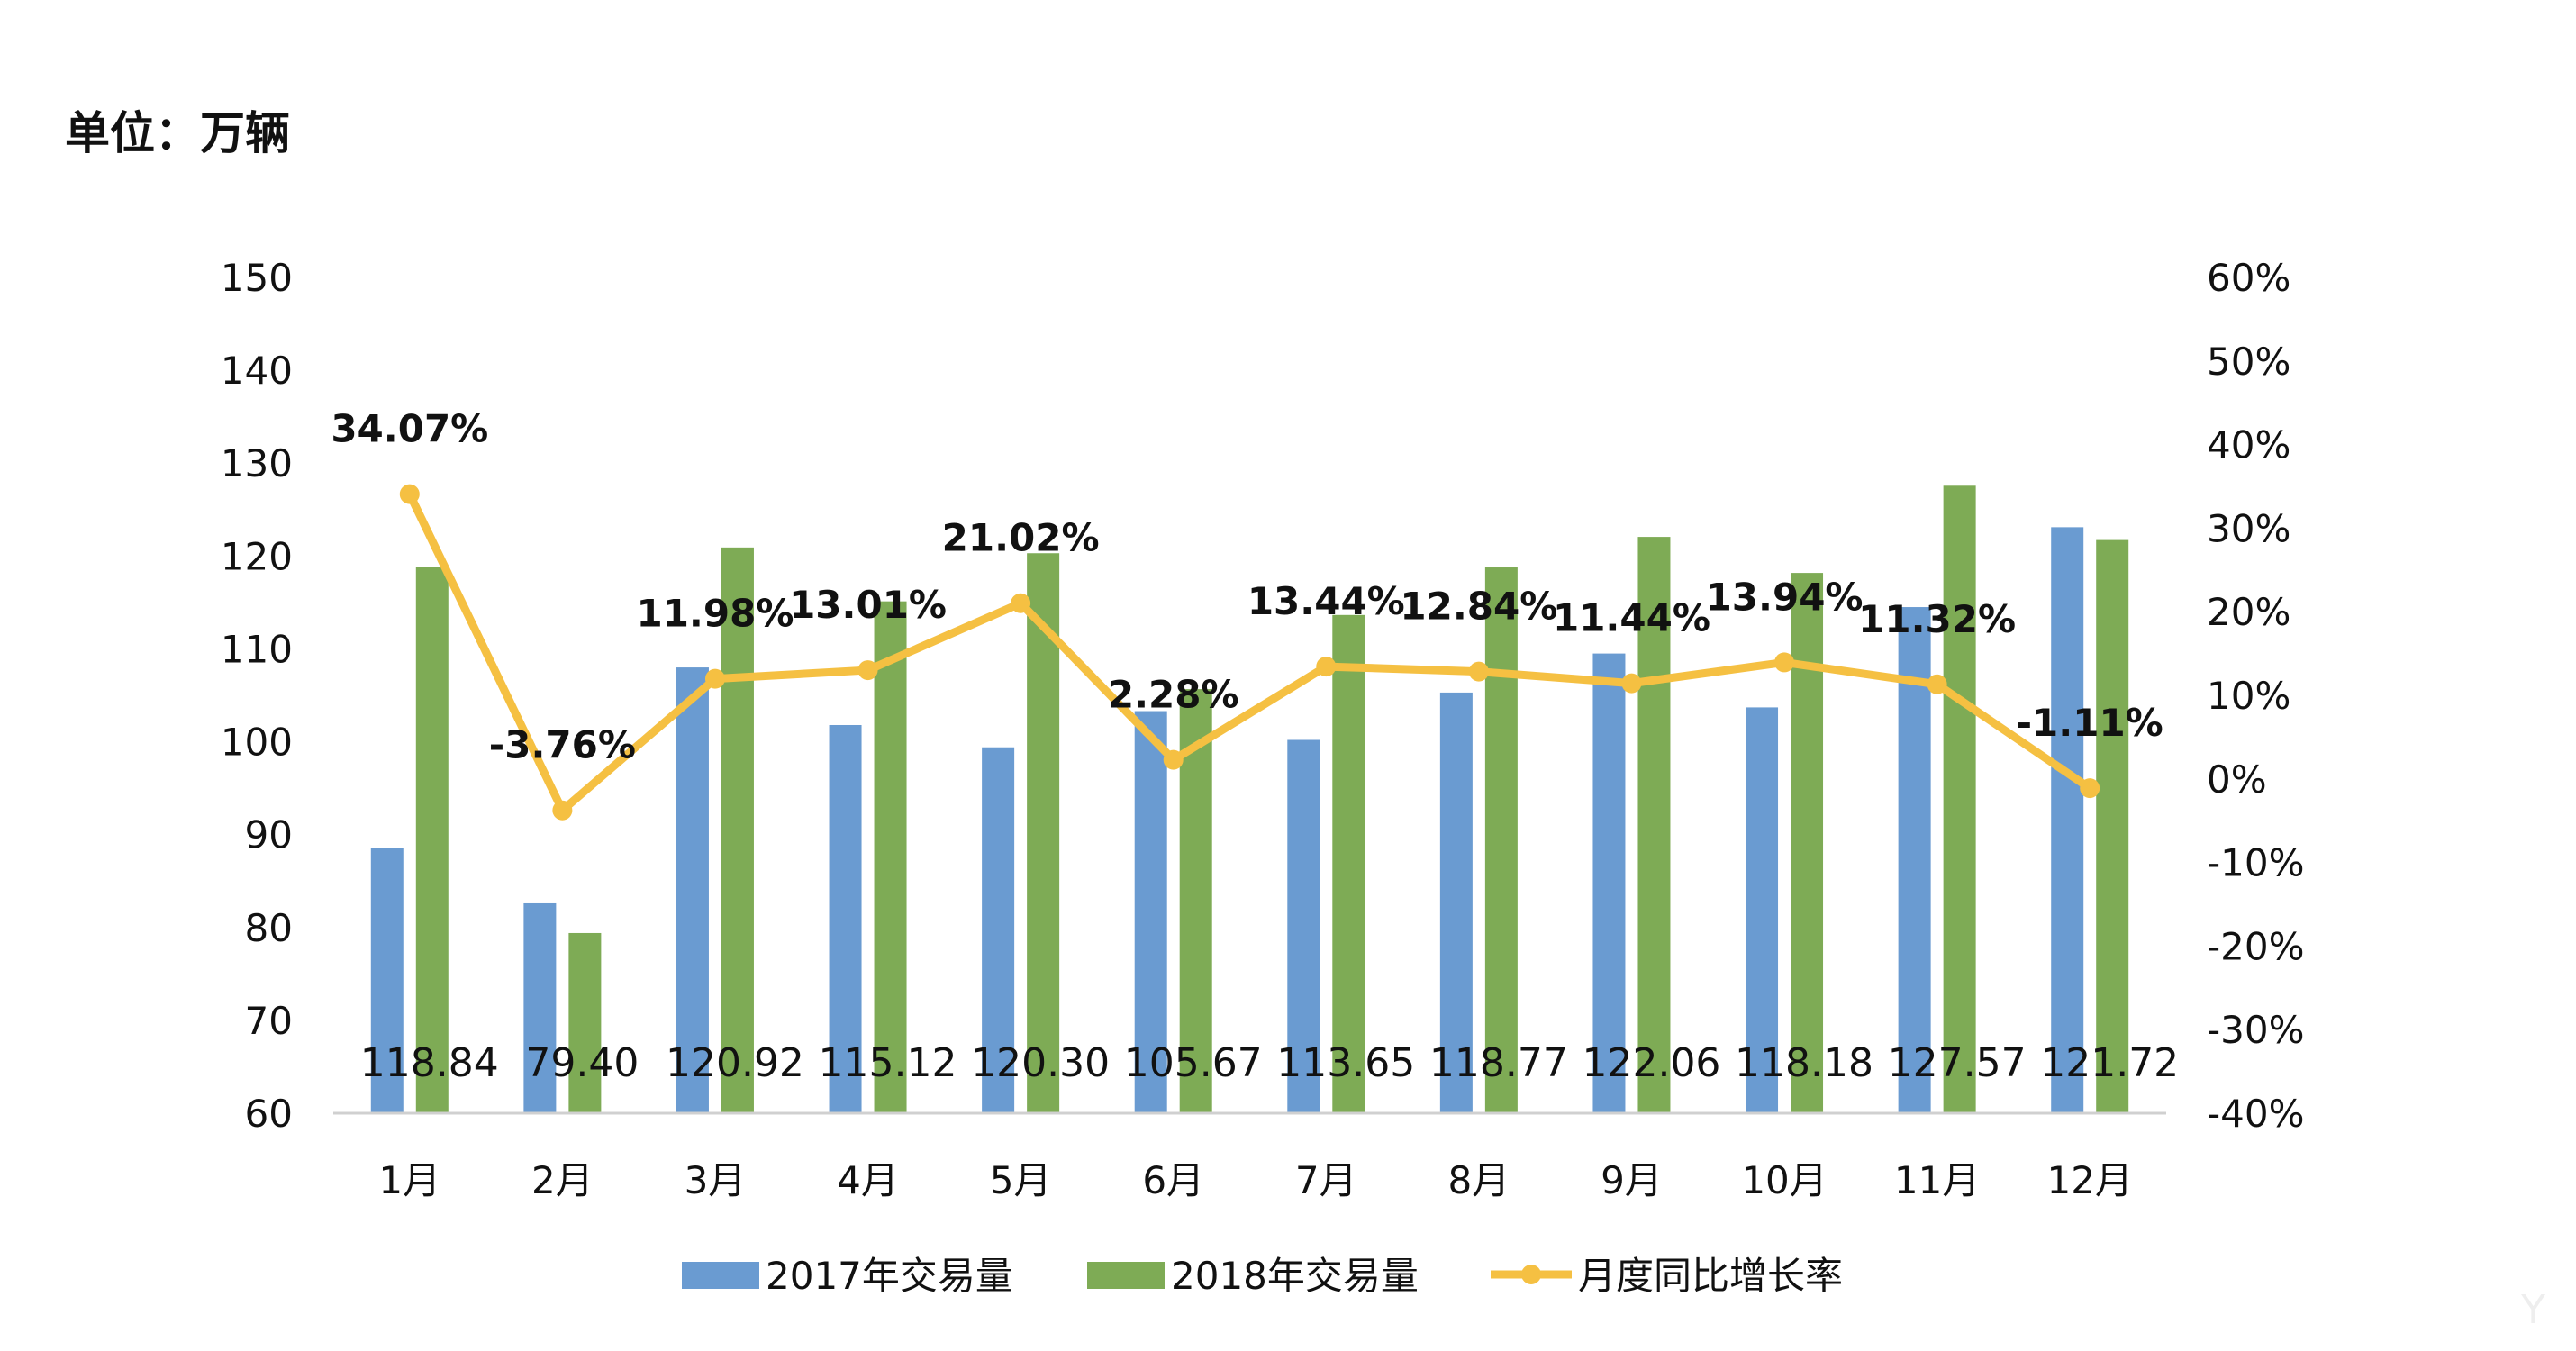 The height and width of the screenshot is (1351, 2576). What do you see at coordinates (1249, 1156) in the screenshot?
I see `x-axis: 1月 2月 3月 4月 5月 6月 7月 8月 9月 10月 11月 12月` at bounding box center [1249, 1156].